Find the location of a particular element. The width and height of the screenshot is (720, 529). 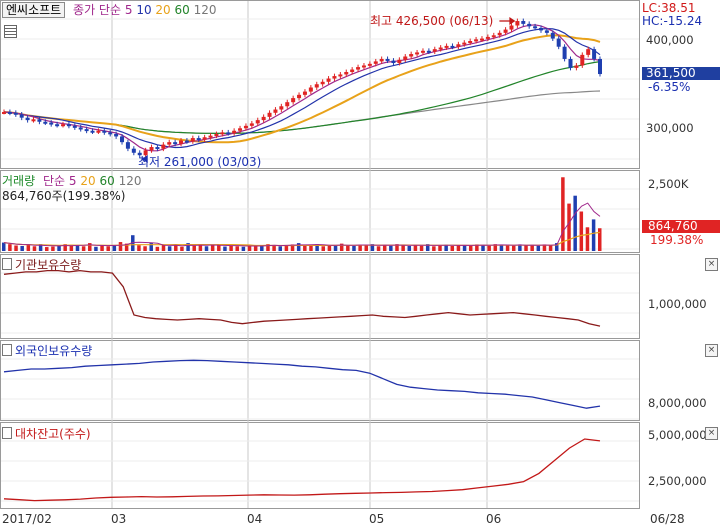

institution-pane is located at coordinates (320, 296).